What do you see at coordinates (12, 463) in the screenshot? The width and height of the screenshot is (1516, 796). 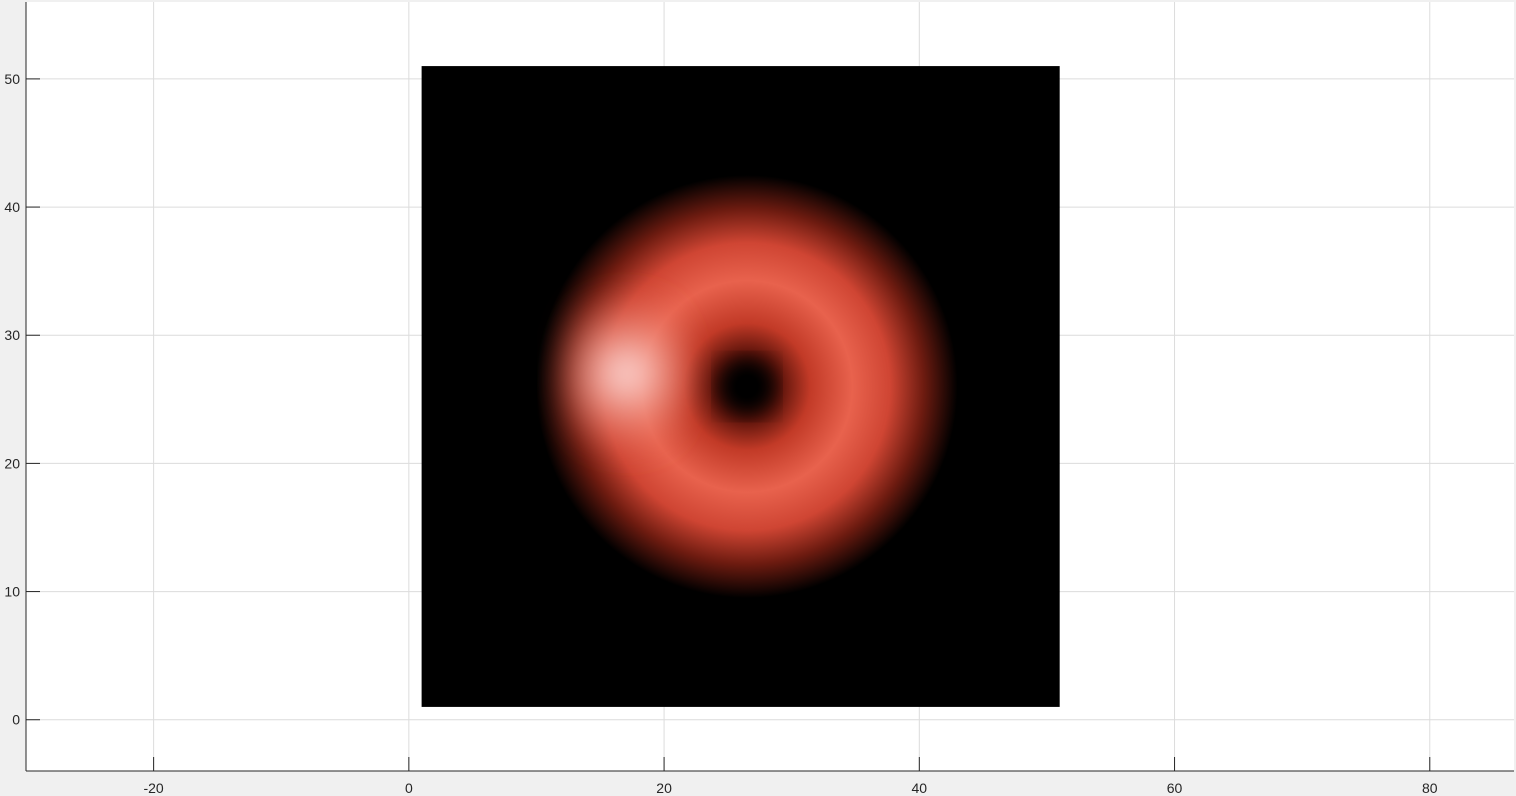 I see `y-tick-label: 20` at bounding box center [12, 463].